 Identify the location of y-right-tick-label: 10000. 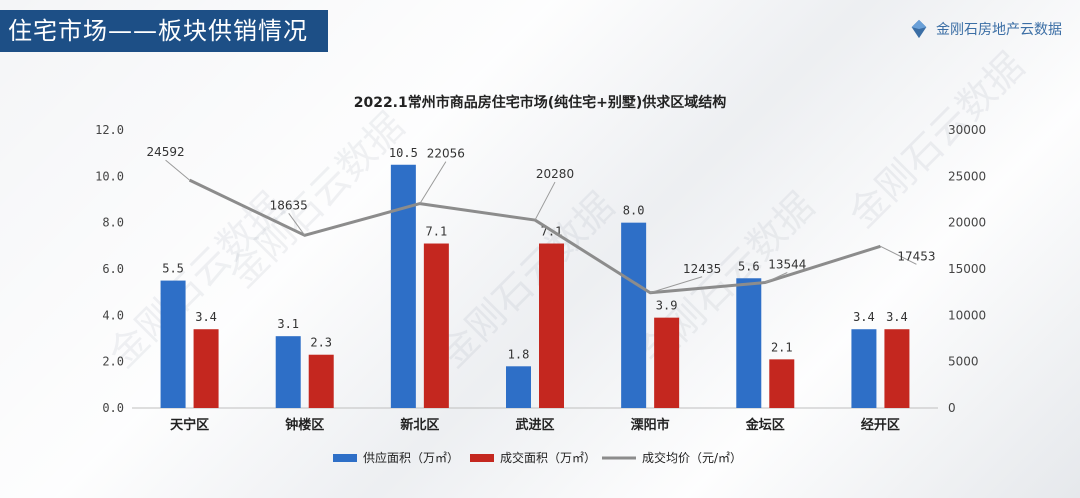
(967, 315).